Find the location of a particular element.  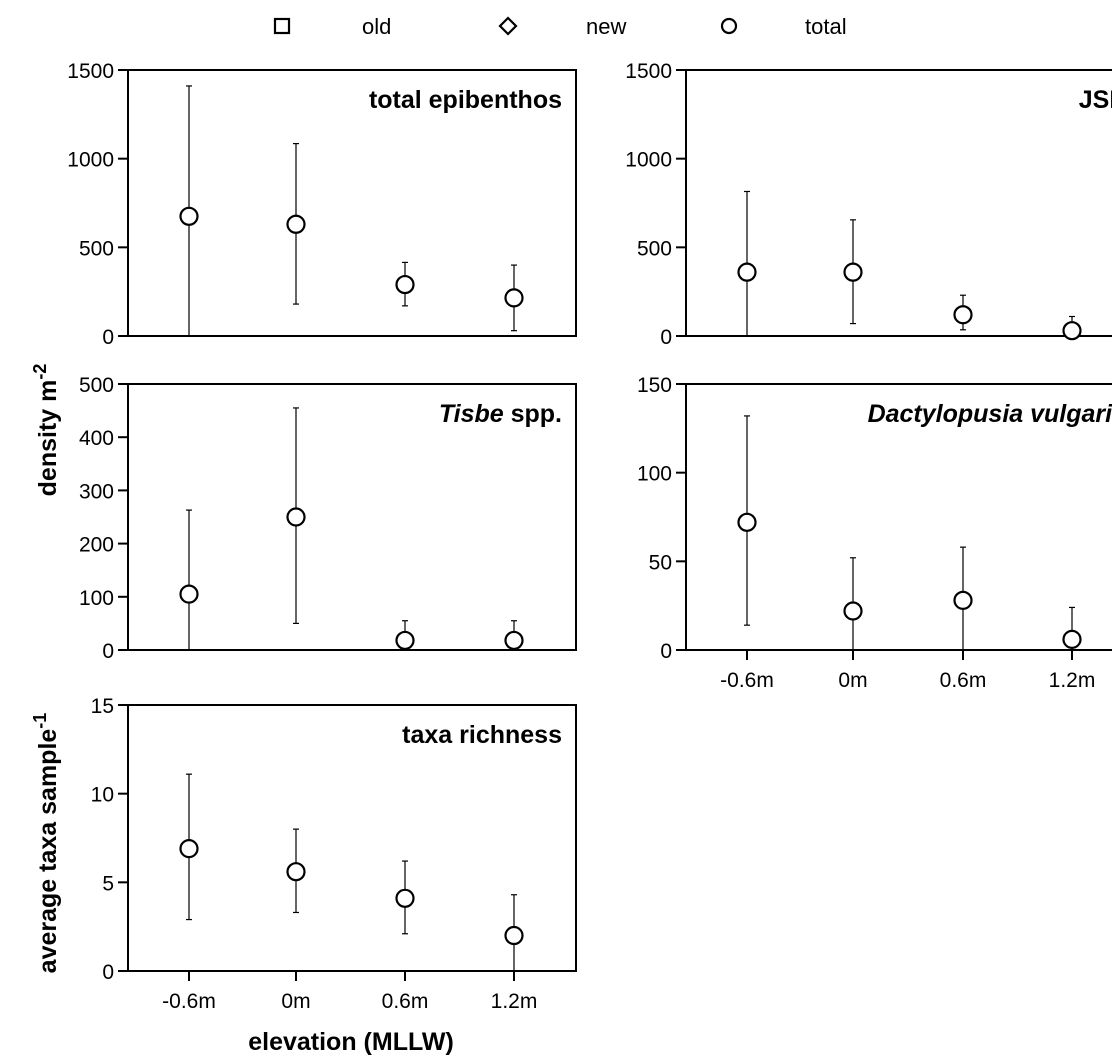

legend-marker-old-square is located at coordinates (282, 26).